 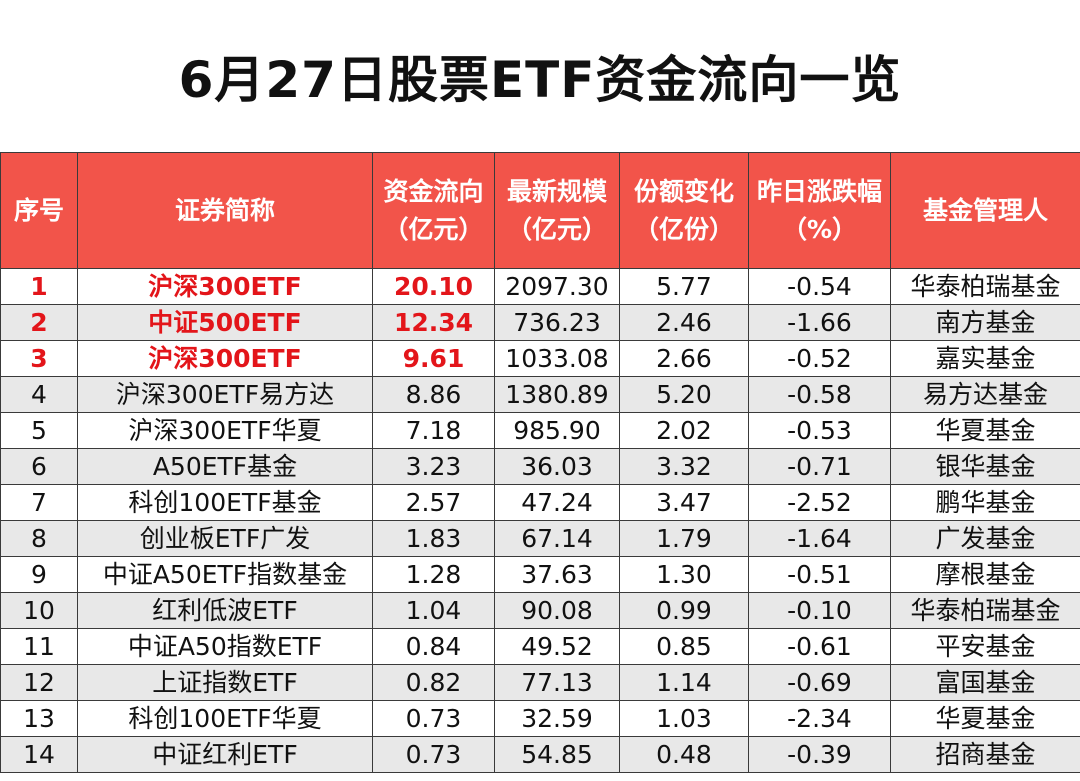 I want to click on cell-change: -2.52, so click(x=819, y=502).